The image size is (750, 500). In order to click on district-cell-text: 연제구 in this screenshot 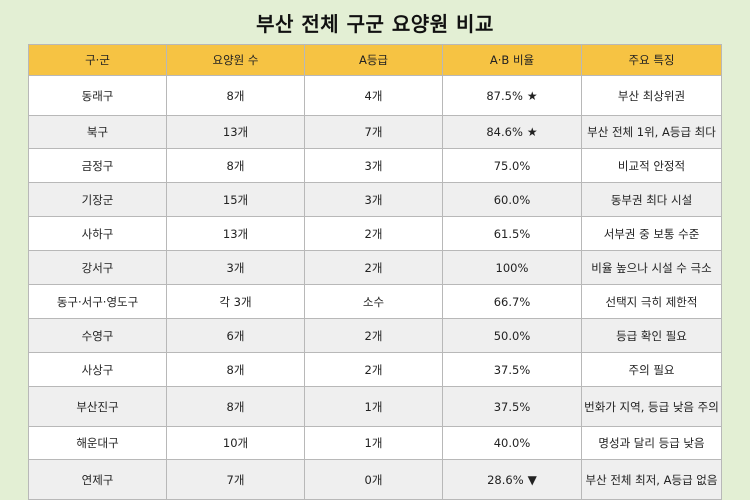, I will do `click(97, 479)`.